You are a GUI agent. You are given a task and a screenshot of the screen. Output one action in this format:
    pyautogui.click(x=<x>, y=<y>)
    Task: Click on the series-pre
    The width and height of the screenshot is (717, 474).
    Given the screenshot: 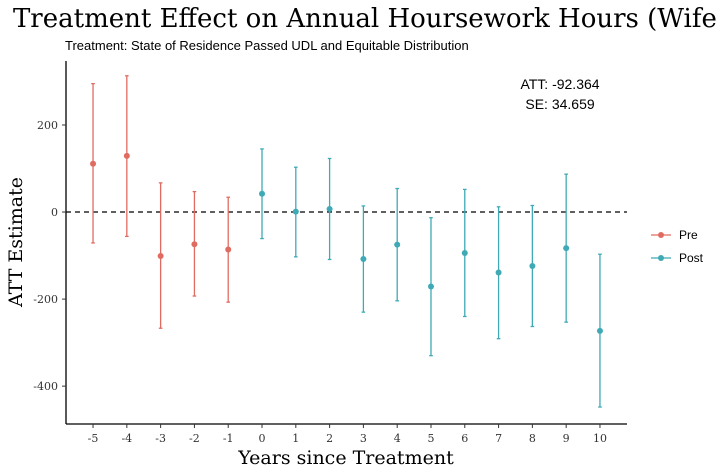 What is the action you would take?
    pyautogui.click(x=161, y=202)
    